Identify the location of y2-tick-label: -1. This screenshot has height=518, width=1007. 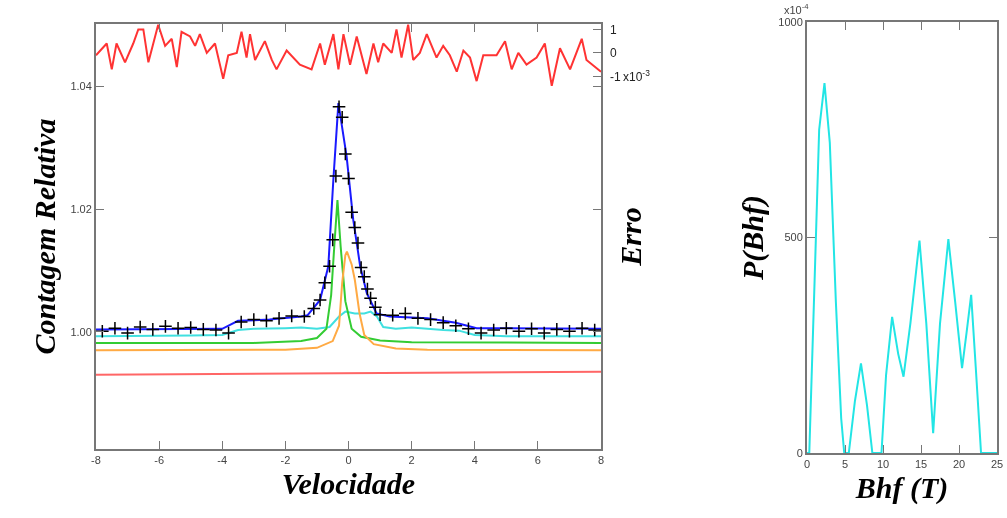
(615, 76).